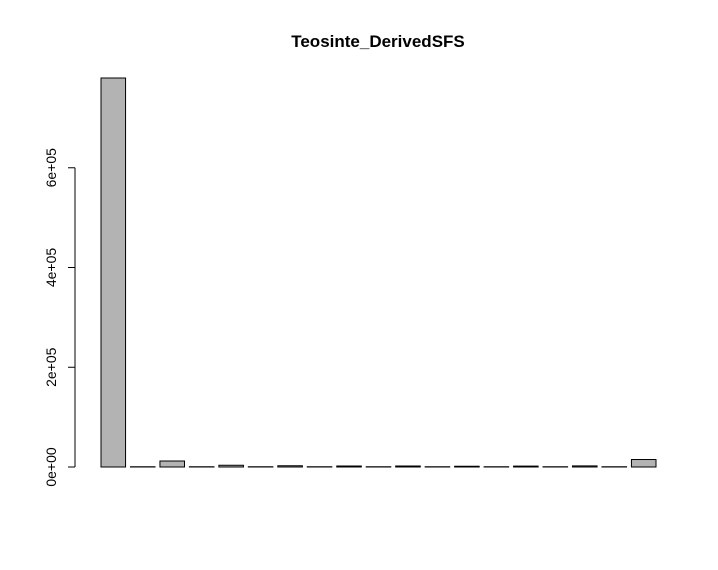 The width and height of the screenshot is (718, 570). Describe the element at coordinates (378, 41) in the screenshot. I see `chart-title: Teosinte_DerivedSFS` at that location.